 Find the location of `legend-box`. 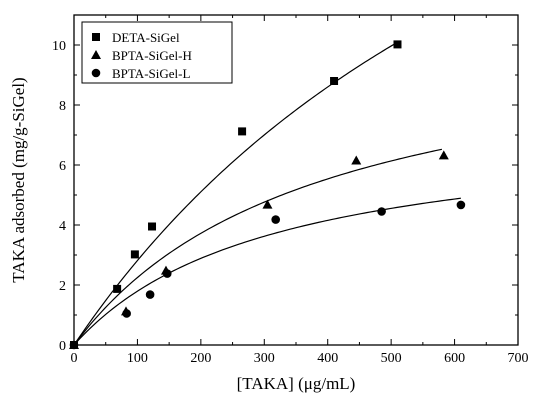

legend-box is located at coordinates (157, 52).